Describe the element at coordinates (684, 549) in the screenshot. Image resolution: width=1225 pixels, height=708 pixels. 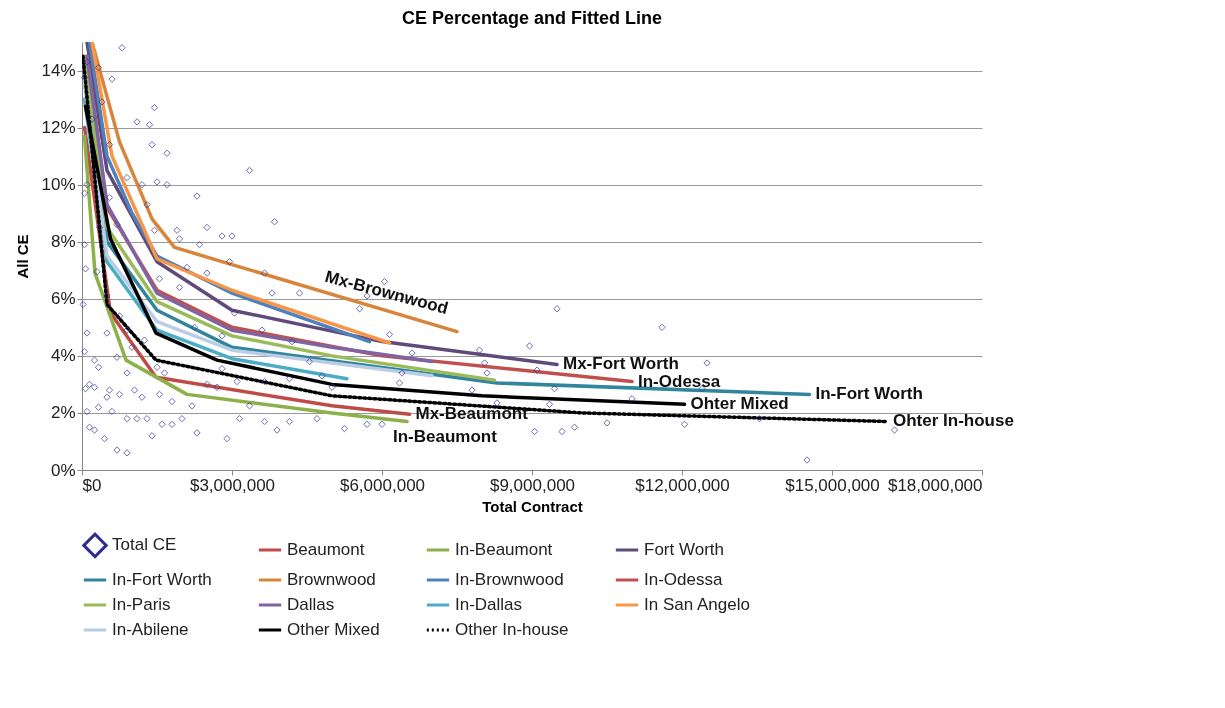
I see `legend-label: Fort Worth` at that location.